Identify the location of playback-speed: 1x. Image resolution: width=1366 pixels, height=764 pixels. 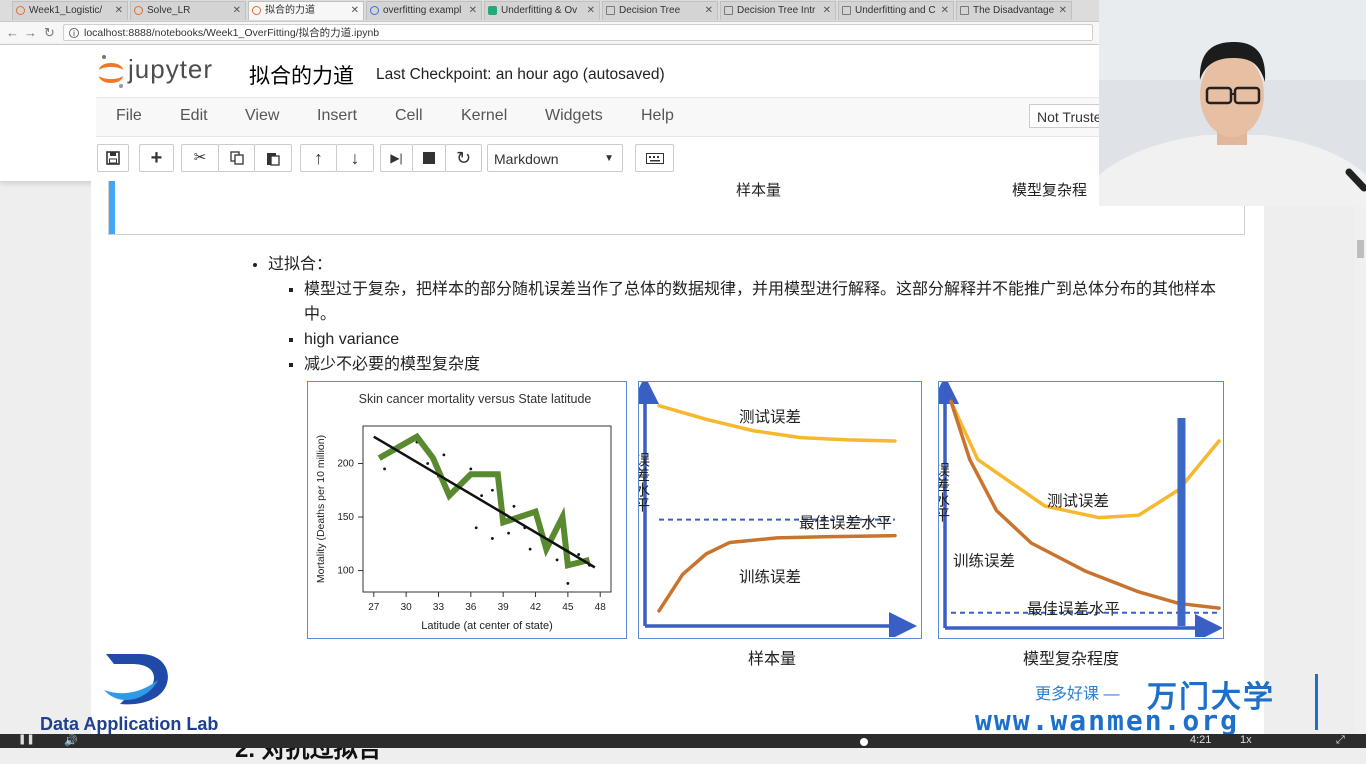
(1246, 740).